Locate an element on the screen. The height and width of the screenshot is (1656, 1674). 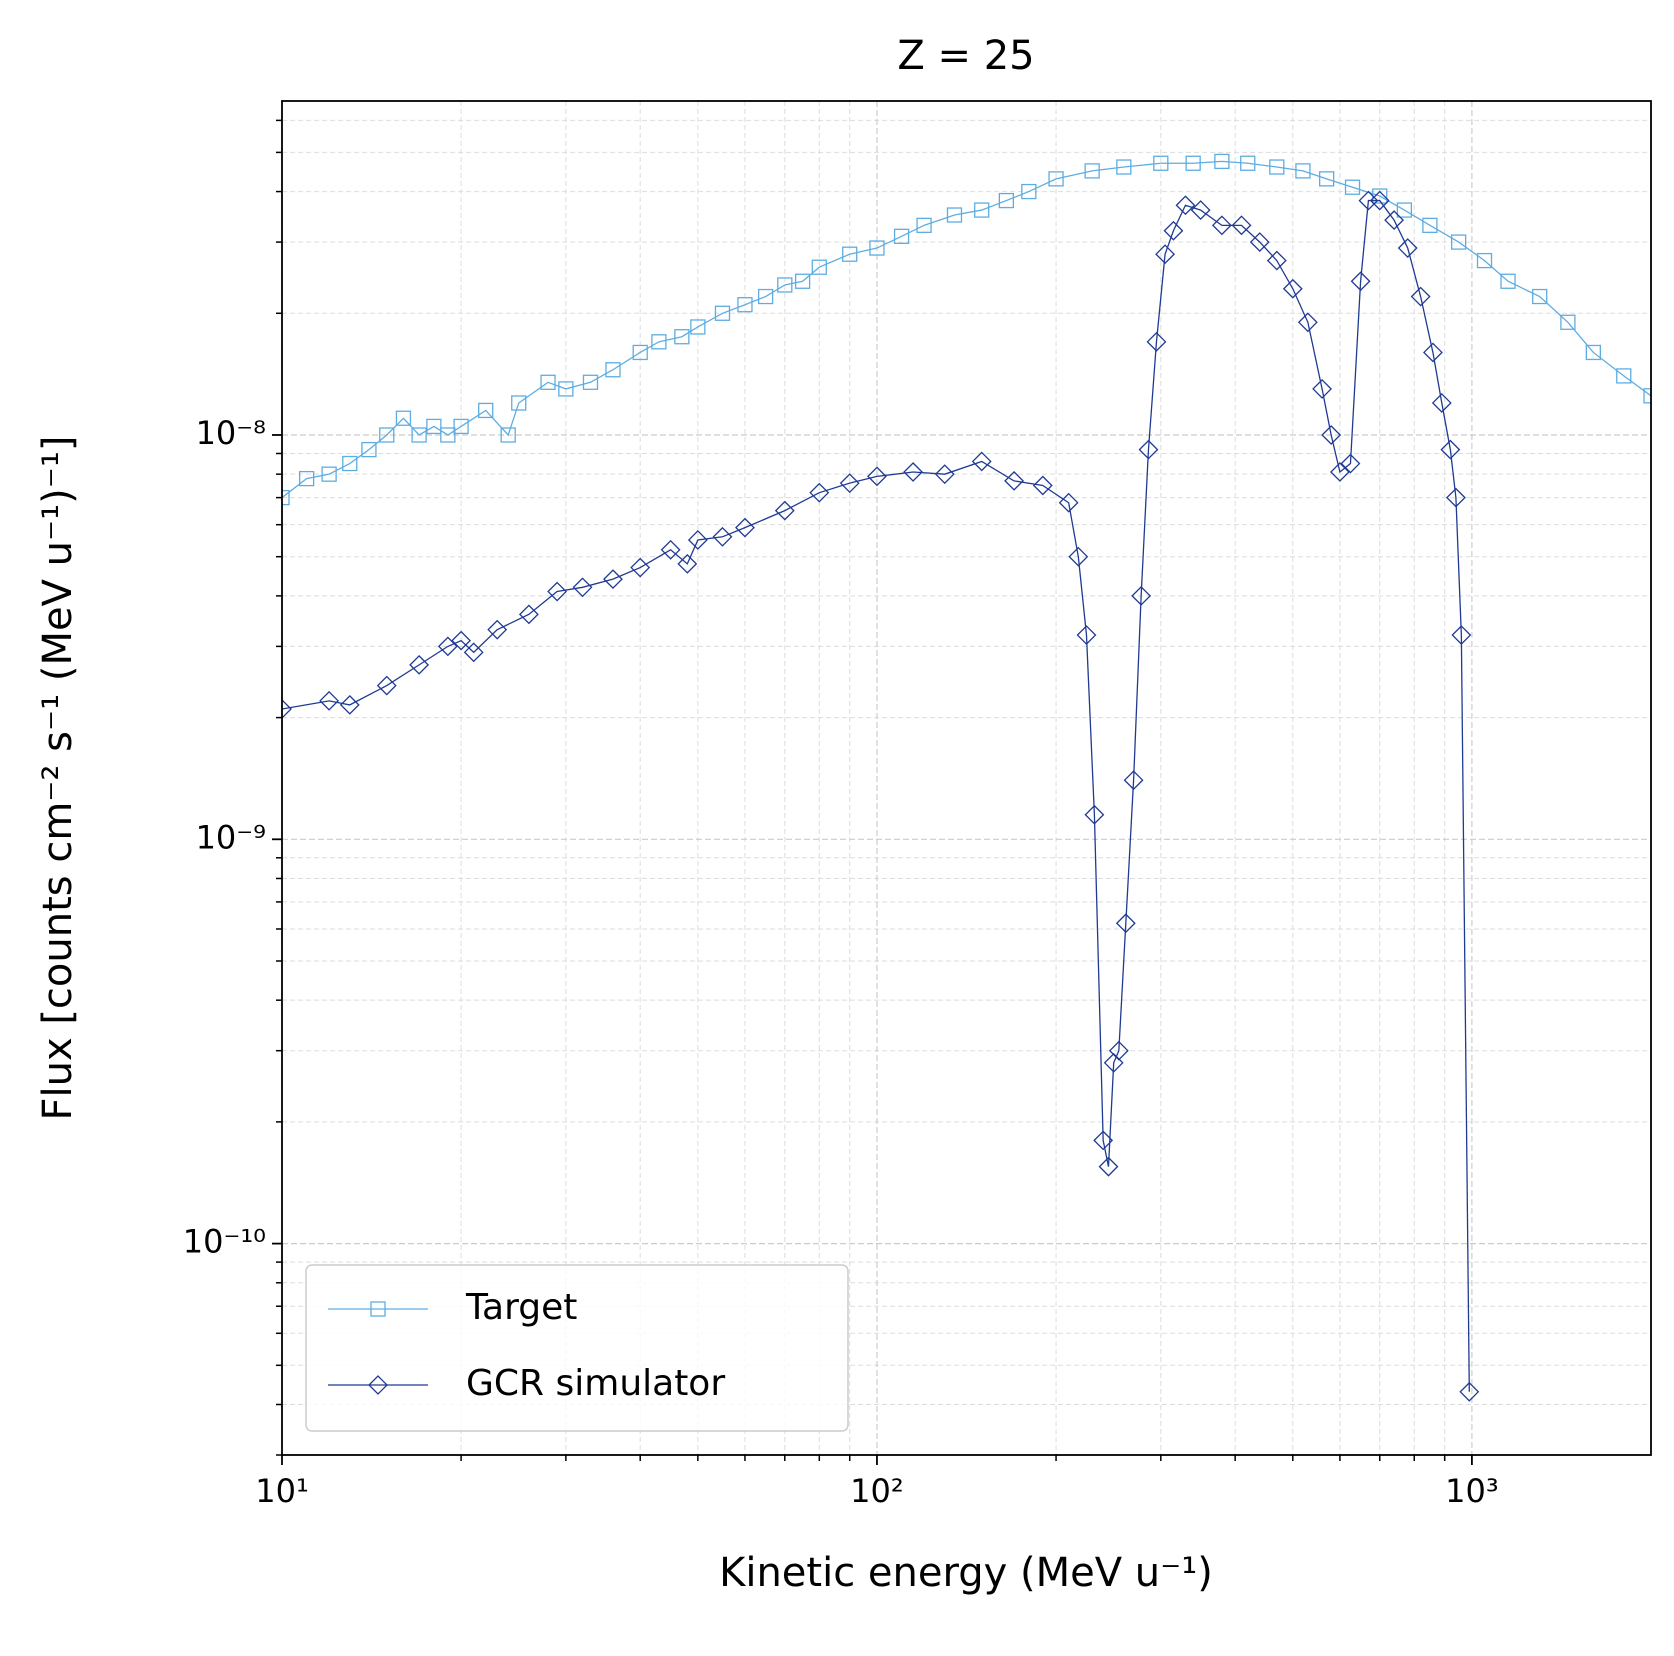
x-tick-label: 10² is located at coordinates (877, 1491).